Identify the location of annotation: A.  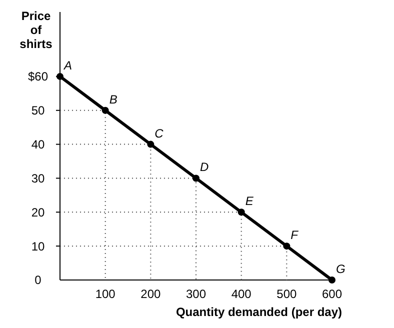
(67, 65).